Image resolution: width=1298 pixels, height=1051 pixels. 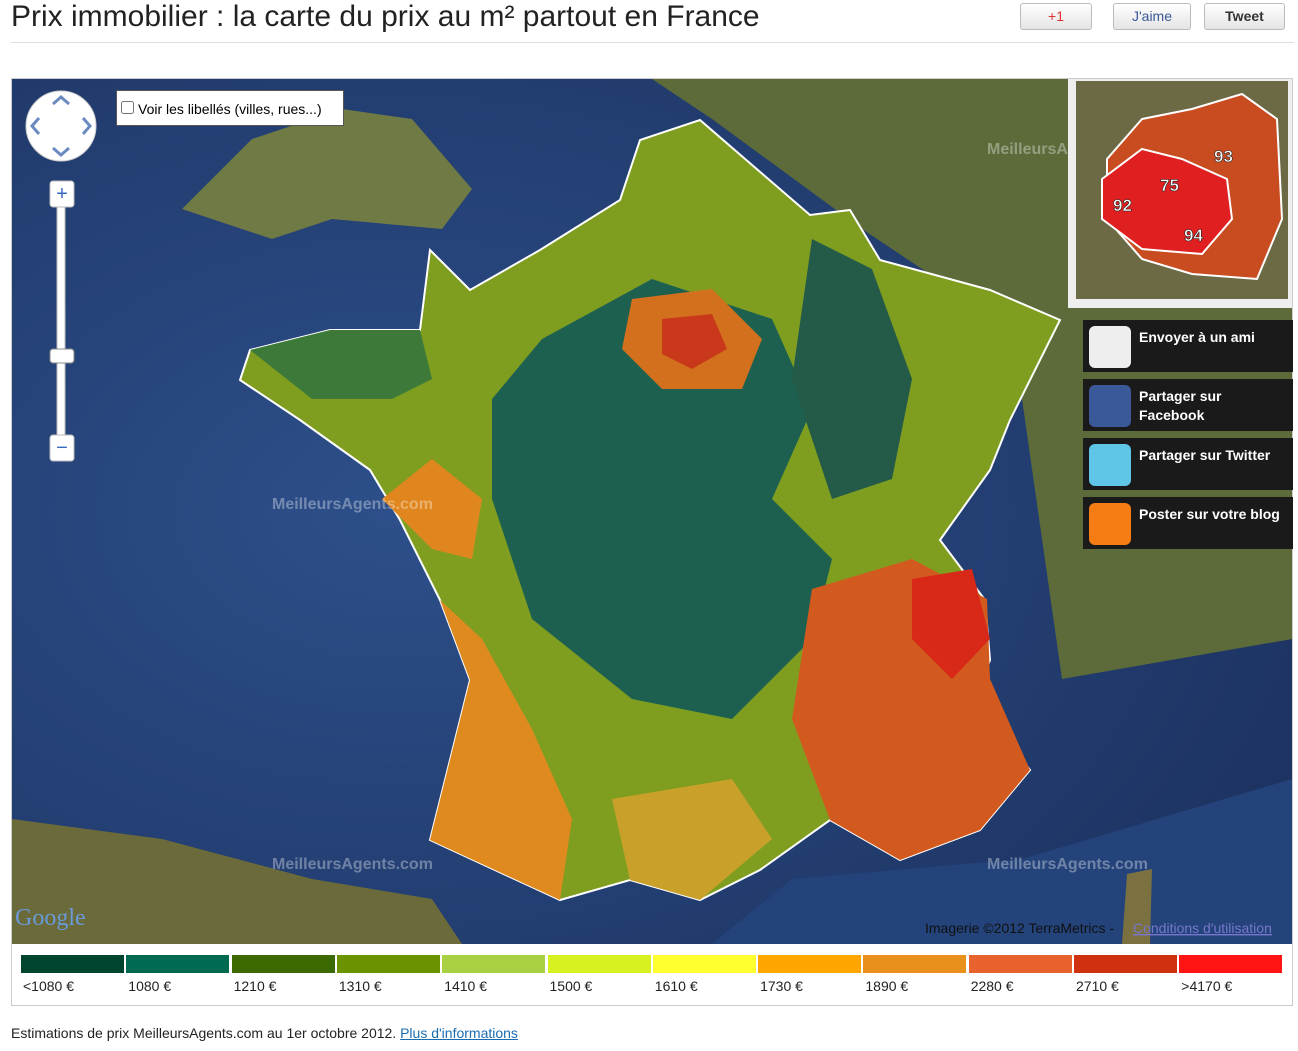 I want to click on legend-label: 1890 €, so click(x=887, y=986).